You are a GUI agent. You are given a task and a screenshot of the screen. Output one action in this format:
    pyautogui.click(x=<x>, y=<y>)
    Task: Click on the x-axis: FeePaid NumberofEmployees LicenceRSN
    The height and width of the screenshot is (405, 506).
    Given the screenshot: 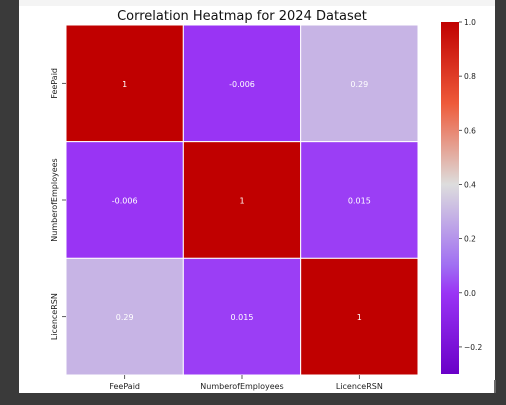 What is the action you would take?
    pyautogui.click(x=246, y=383)
    